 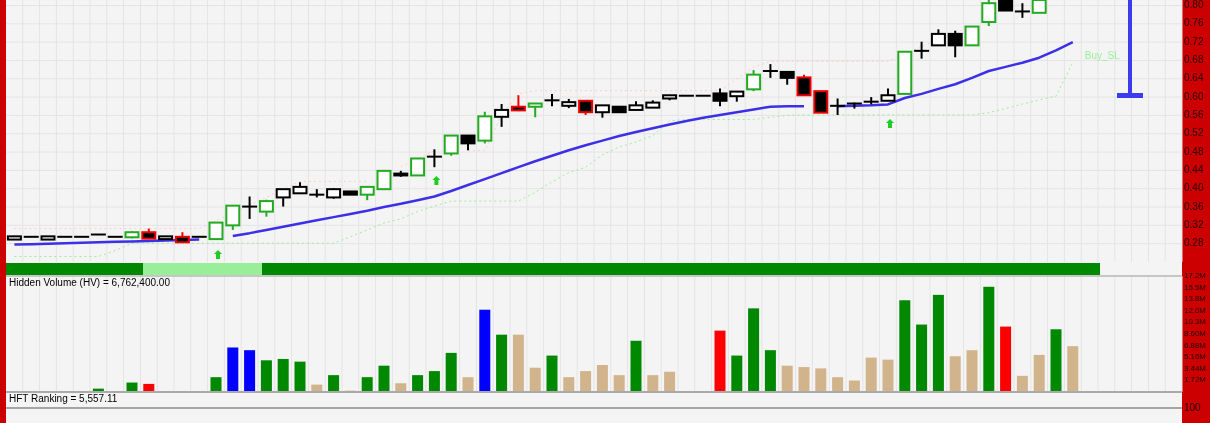 I want to click on y-tick-label: 0.48, so click(x=1194, y=151).